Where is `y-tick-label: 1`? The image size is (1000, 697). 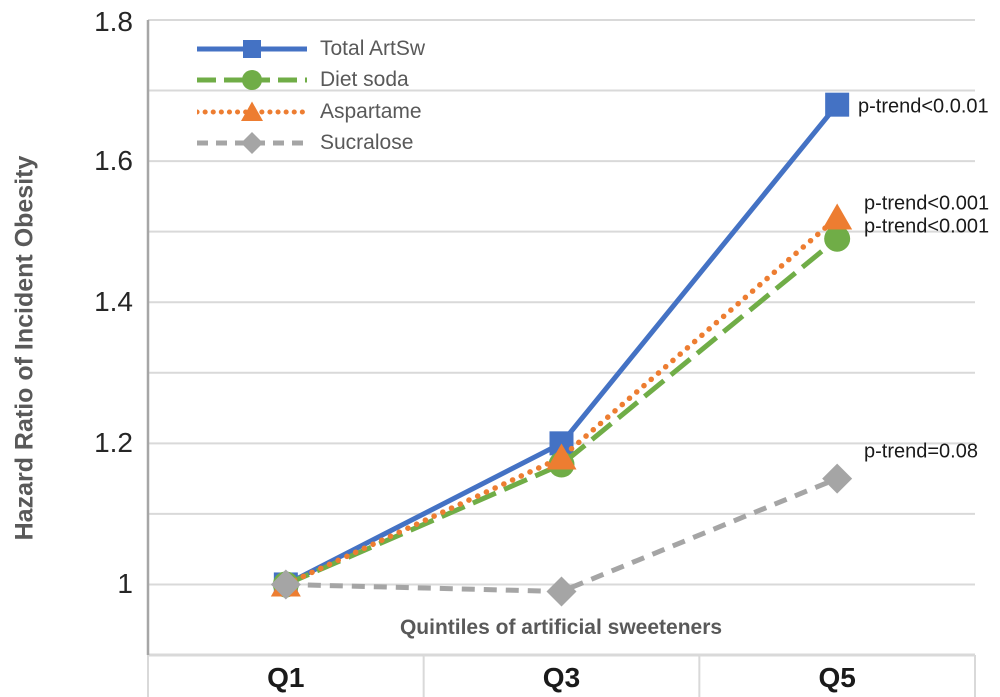 y-tick-label: 1 is located at coordinates (125, 584).